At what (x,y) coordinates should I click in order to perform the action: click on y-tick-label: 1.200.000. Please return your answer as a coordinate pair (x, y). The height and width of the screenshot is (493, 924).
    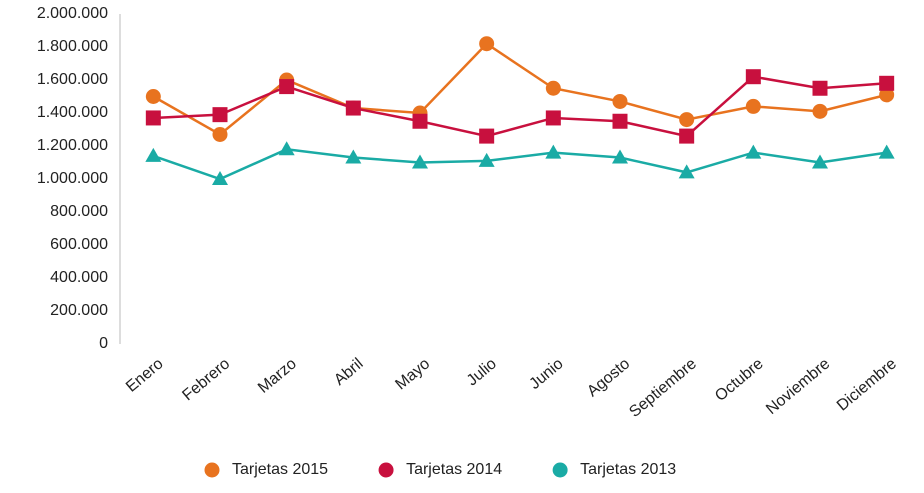
    Looking at the image, I should click on (72, 145).